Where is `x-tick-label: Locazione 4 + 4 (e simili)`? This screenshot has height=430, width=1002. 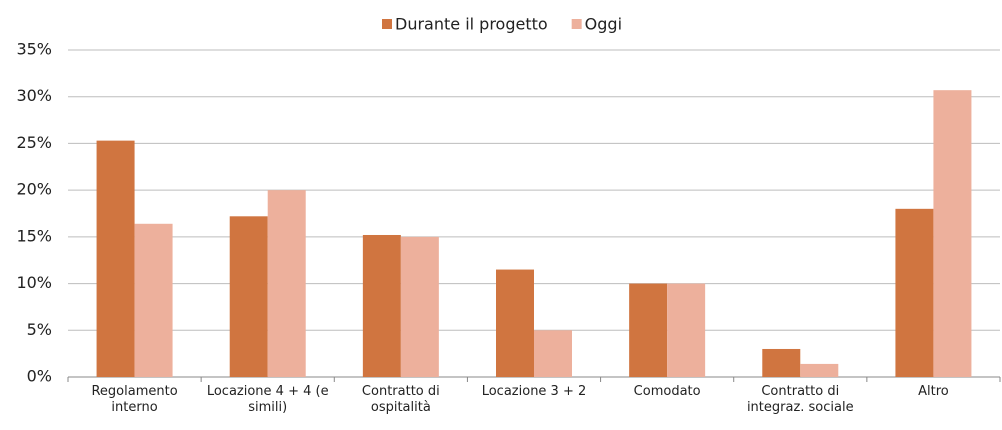 x-tick-label: Locazione 4 + 4 (e simili) is located at coordinates (267, 399).